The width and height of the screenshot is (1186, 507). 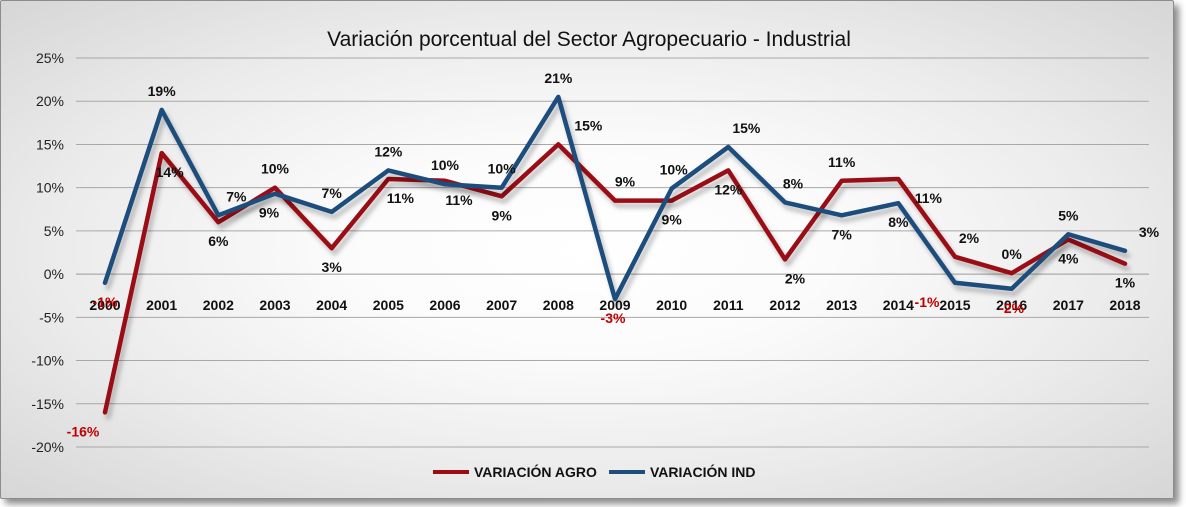 I want to click on legend-agro-label: VARIACIÓN AGRO, so click(x=535, y=471).